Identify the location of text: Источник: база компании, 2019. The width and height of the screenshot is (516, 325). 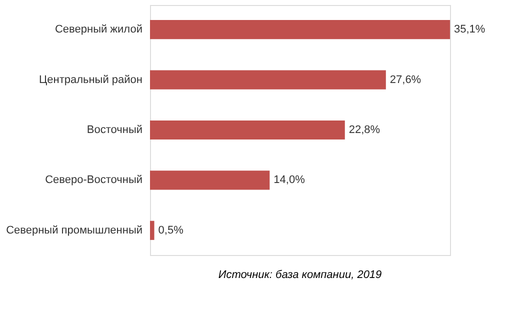
(300, 275).